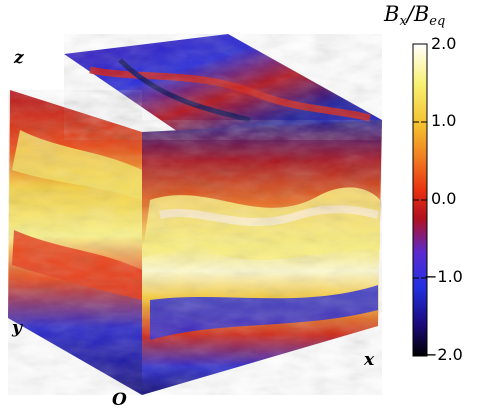 The image size is (482, 415). What do you see at coordinates (443, 354) in the screenshot?
I see `colorbar-tick-label: −2.0` at bounding box center [443, 354].